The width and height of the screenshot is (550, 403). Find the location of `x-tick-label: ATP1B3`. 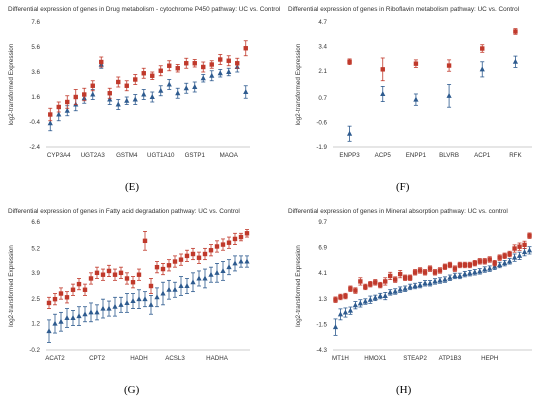

x-tick-label: ATP1B3 is located at coordinates (450, 358).